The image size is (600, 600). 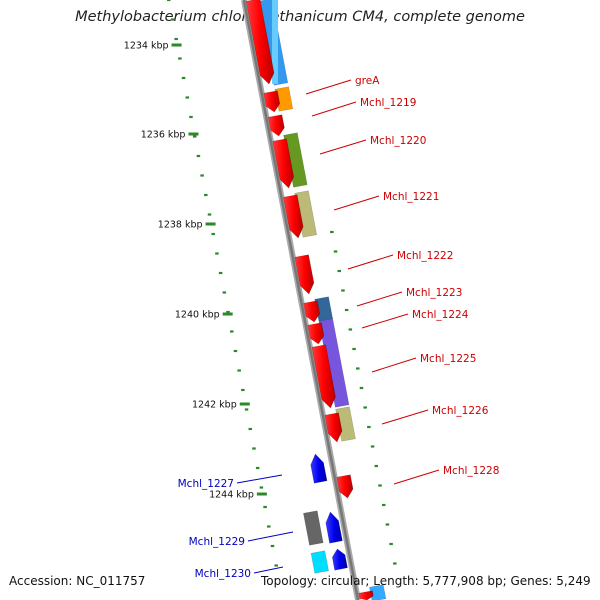 What do you see at coordinates (434, 293) in the screenshot?
I see `forward-gene-label: Mchl_1223` at bounding box center [434, 293].